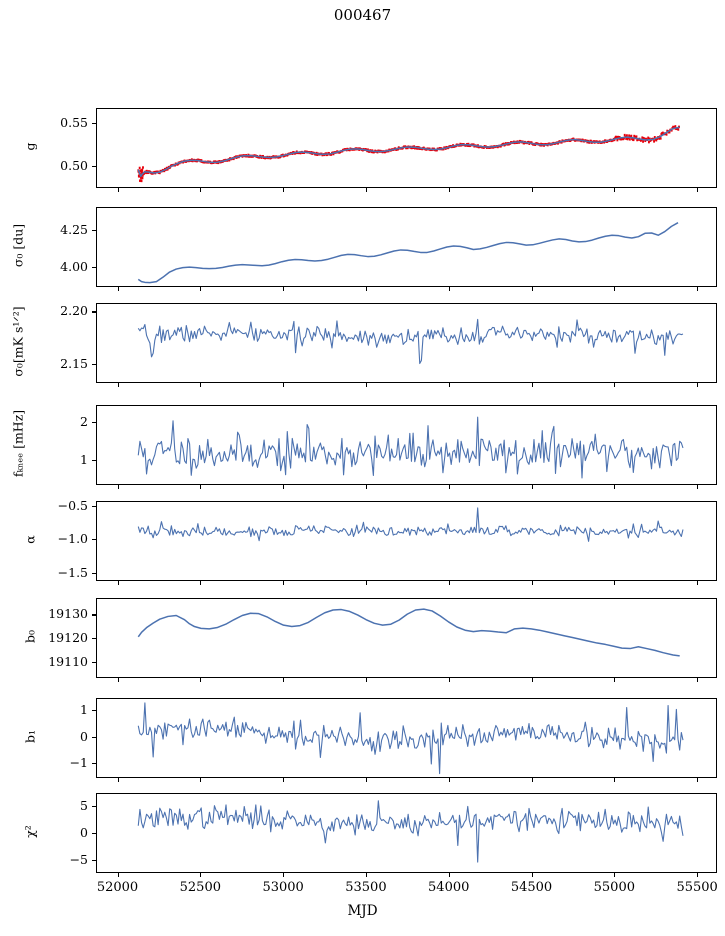 The height and width of the screenshot is (936, 725). I want to click on x-axis-label: MJD, so click(362, 911).